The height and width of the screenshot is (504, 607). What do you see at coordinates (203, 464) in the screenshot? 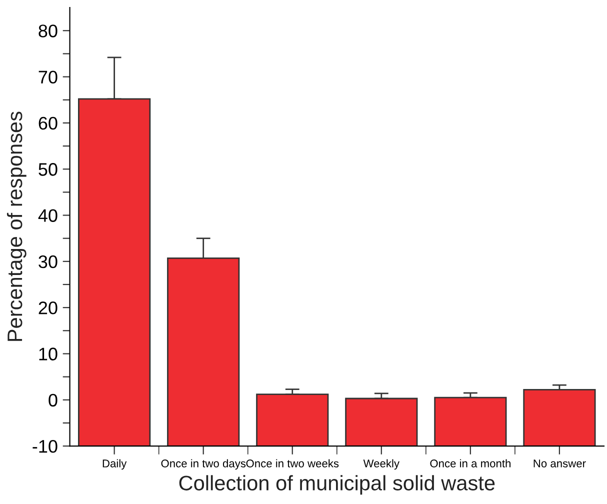
I see `x-tick-label: Once in two days` at bounding box center [203, 464].